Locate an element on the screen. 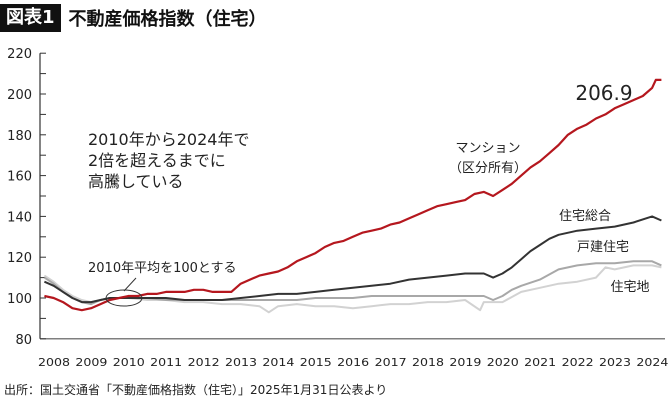 This screenshot has width=670, height=402. x-tick-label: 2023 is located at coordinates (615, 362).